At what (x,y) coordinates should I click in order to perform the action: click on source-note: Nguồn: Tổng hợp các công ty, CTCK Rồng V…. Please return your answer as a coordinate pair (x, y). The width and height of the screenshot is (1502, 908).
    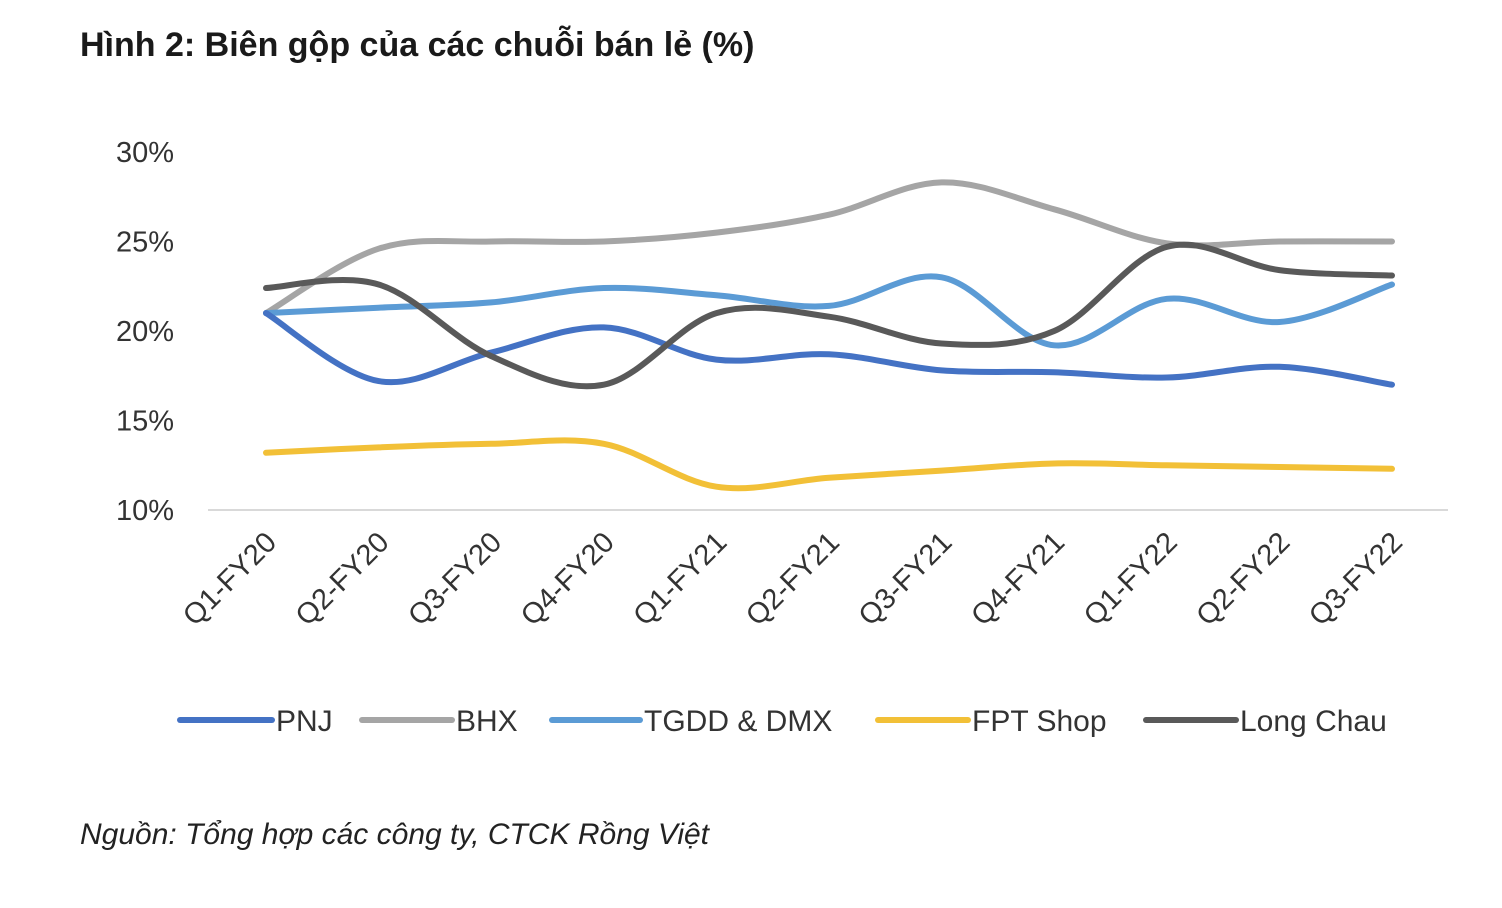
    Looking at the image, I should click on (395, 834).